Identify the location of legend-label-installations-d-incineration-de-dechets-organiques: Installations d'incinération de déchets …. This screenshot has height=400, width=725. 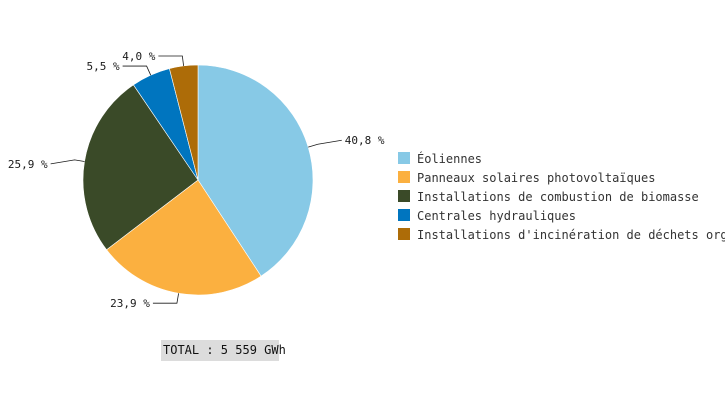
(571, 235).